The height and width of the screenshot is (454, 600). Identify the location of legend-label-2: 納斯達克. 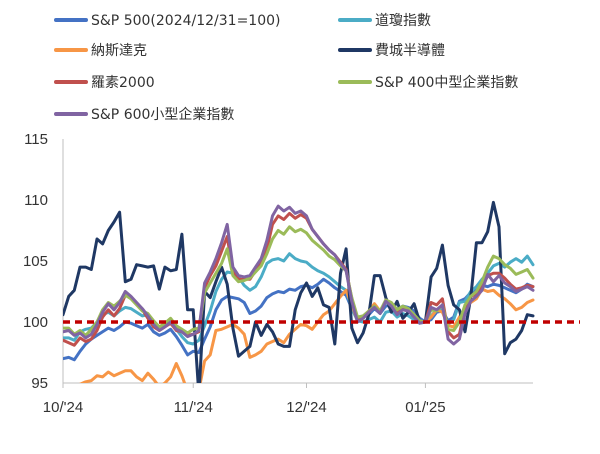
(119, 51).